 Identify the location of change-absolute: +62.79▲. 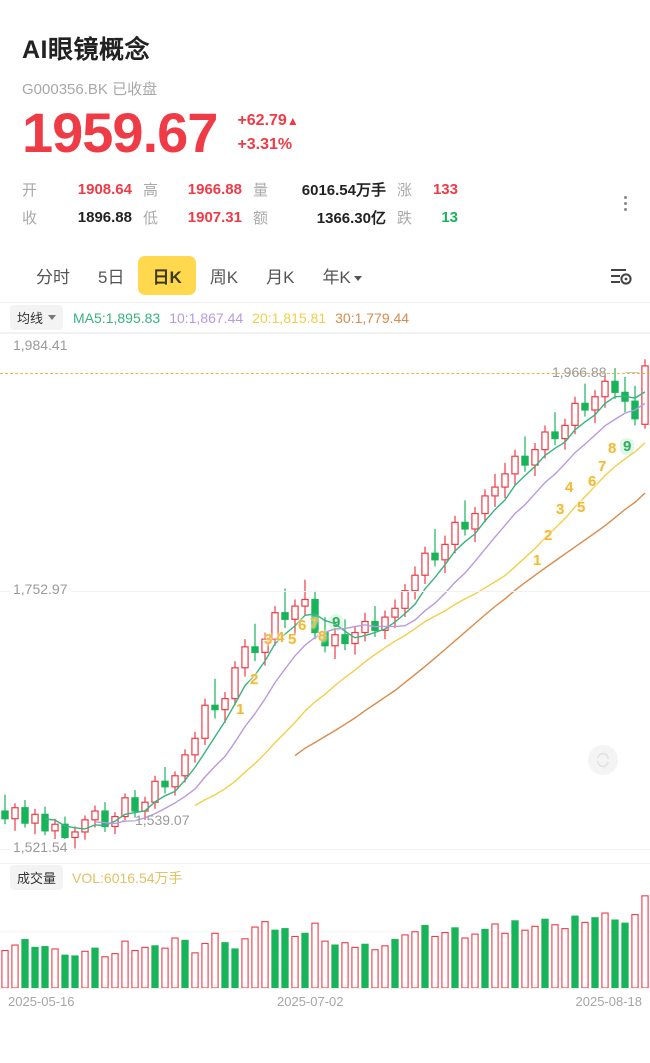
(267, 121).